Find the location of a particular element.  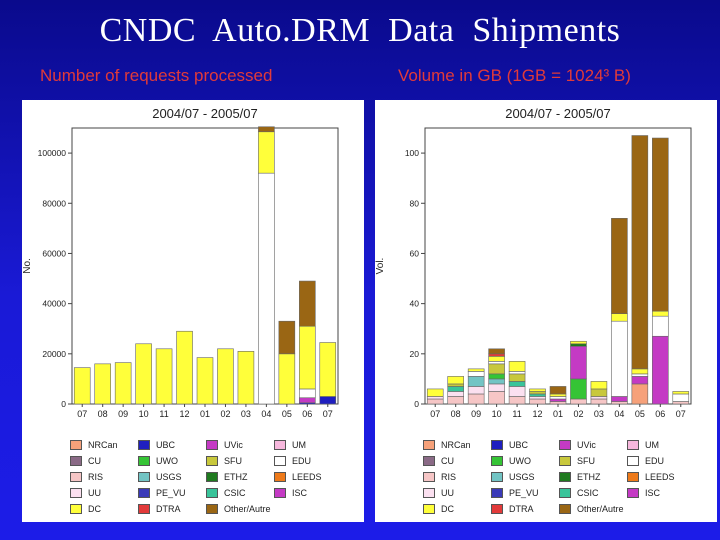

volume-x-tick-label: 07 is located at coordinates (435, 414).